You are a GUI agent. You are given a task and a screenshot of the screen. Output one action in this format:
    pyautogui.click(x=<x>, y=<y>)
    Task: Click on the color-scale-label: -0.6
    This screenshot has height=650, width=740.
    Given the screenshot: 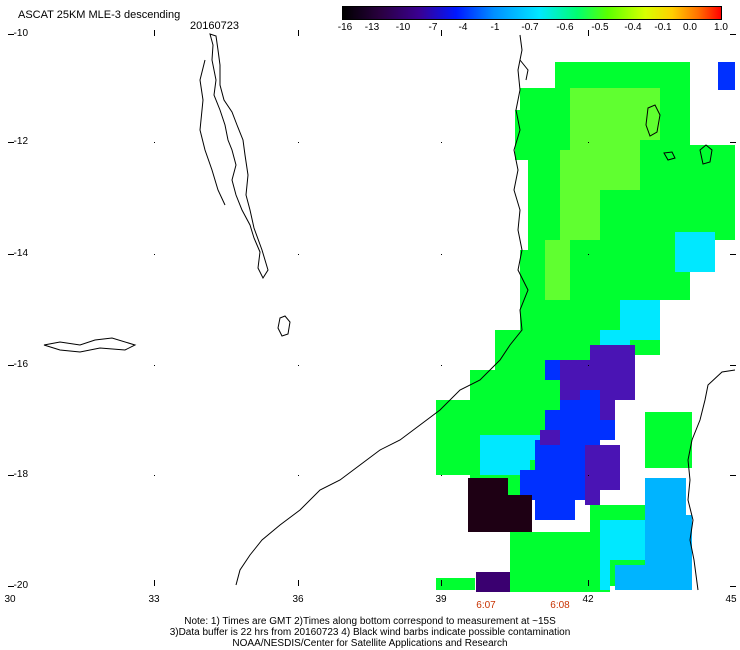 What is the action you would take?
    pyautogui.click(x=565, y=27)
    